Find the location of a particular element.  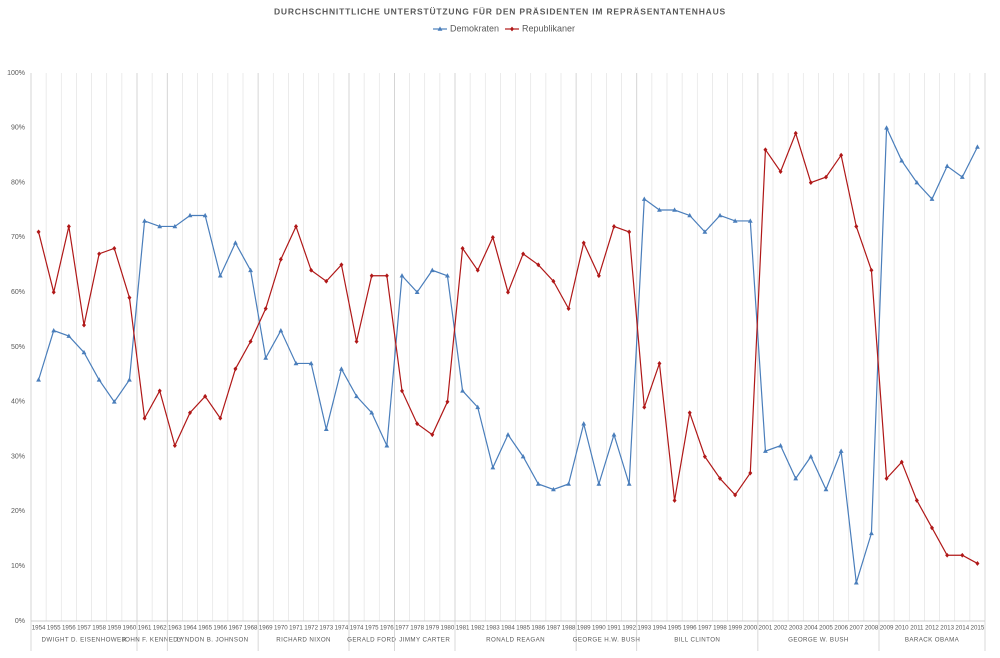

x-tick-label: 1996 is located at coordinates (690, 628).